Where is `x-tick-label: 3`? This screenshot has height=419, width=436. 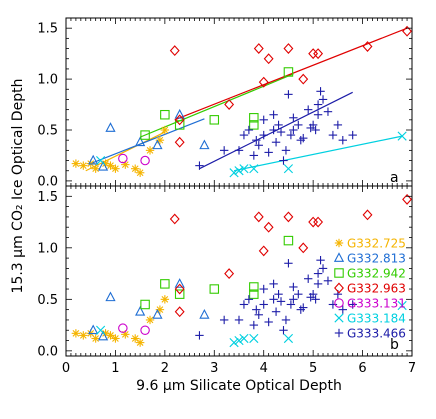
x-tick-label: 3 is located at coordinates (214, 368).